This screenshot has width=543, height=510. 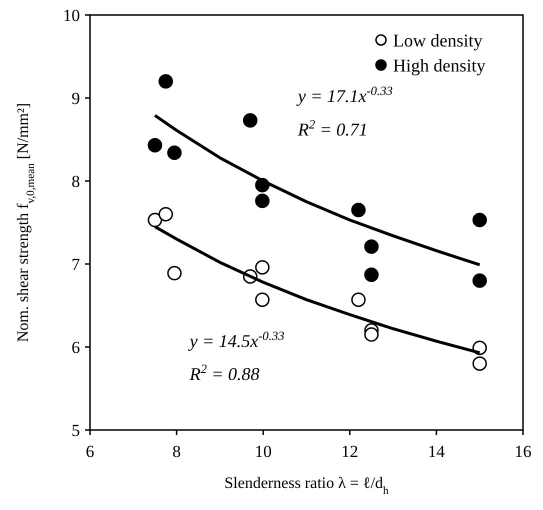 I want to click on y-tick-label: 9, so click(x=76, y=98).